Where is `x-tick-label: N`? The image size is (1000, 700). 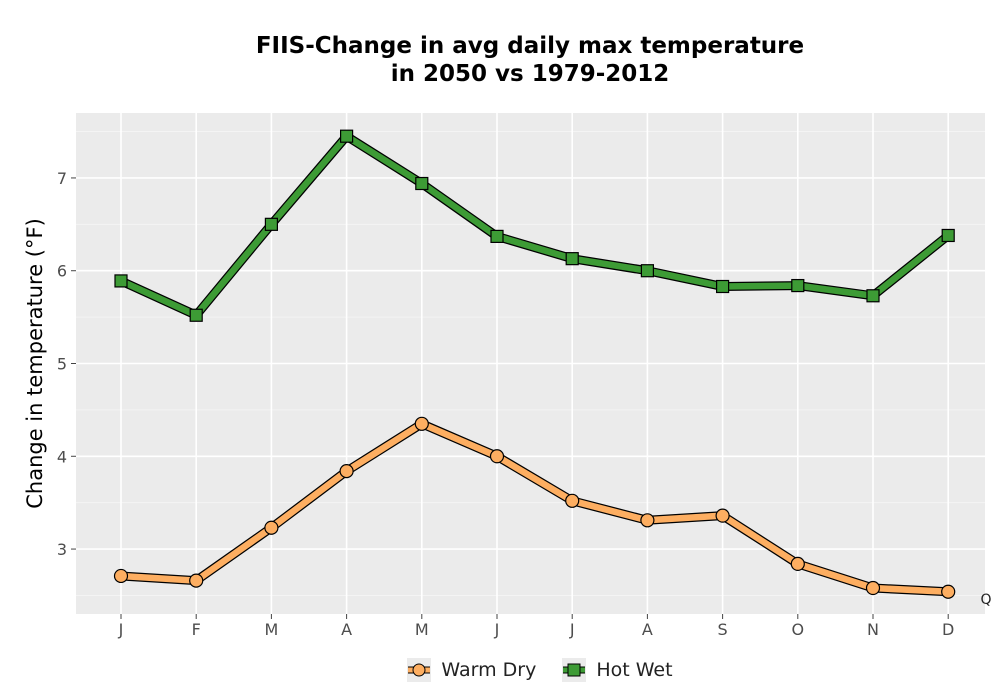
x-tick-label: N is located at coordinates (873, 629).